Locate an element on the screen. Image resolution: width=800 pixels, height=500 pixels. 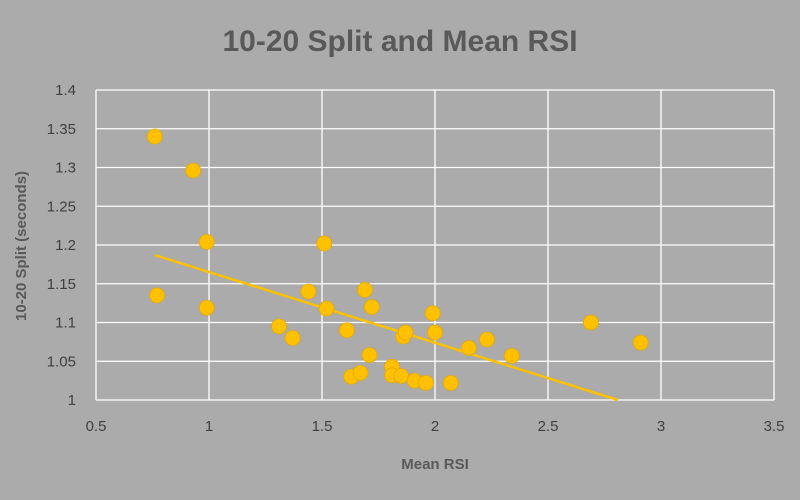
y-tick-label: 1.3 is located at coordinates (65, 168).